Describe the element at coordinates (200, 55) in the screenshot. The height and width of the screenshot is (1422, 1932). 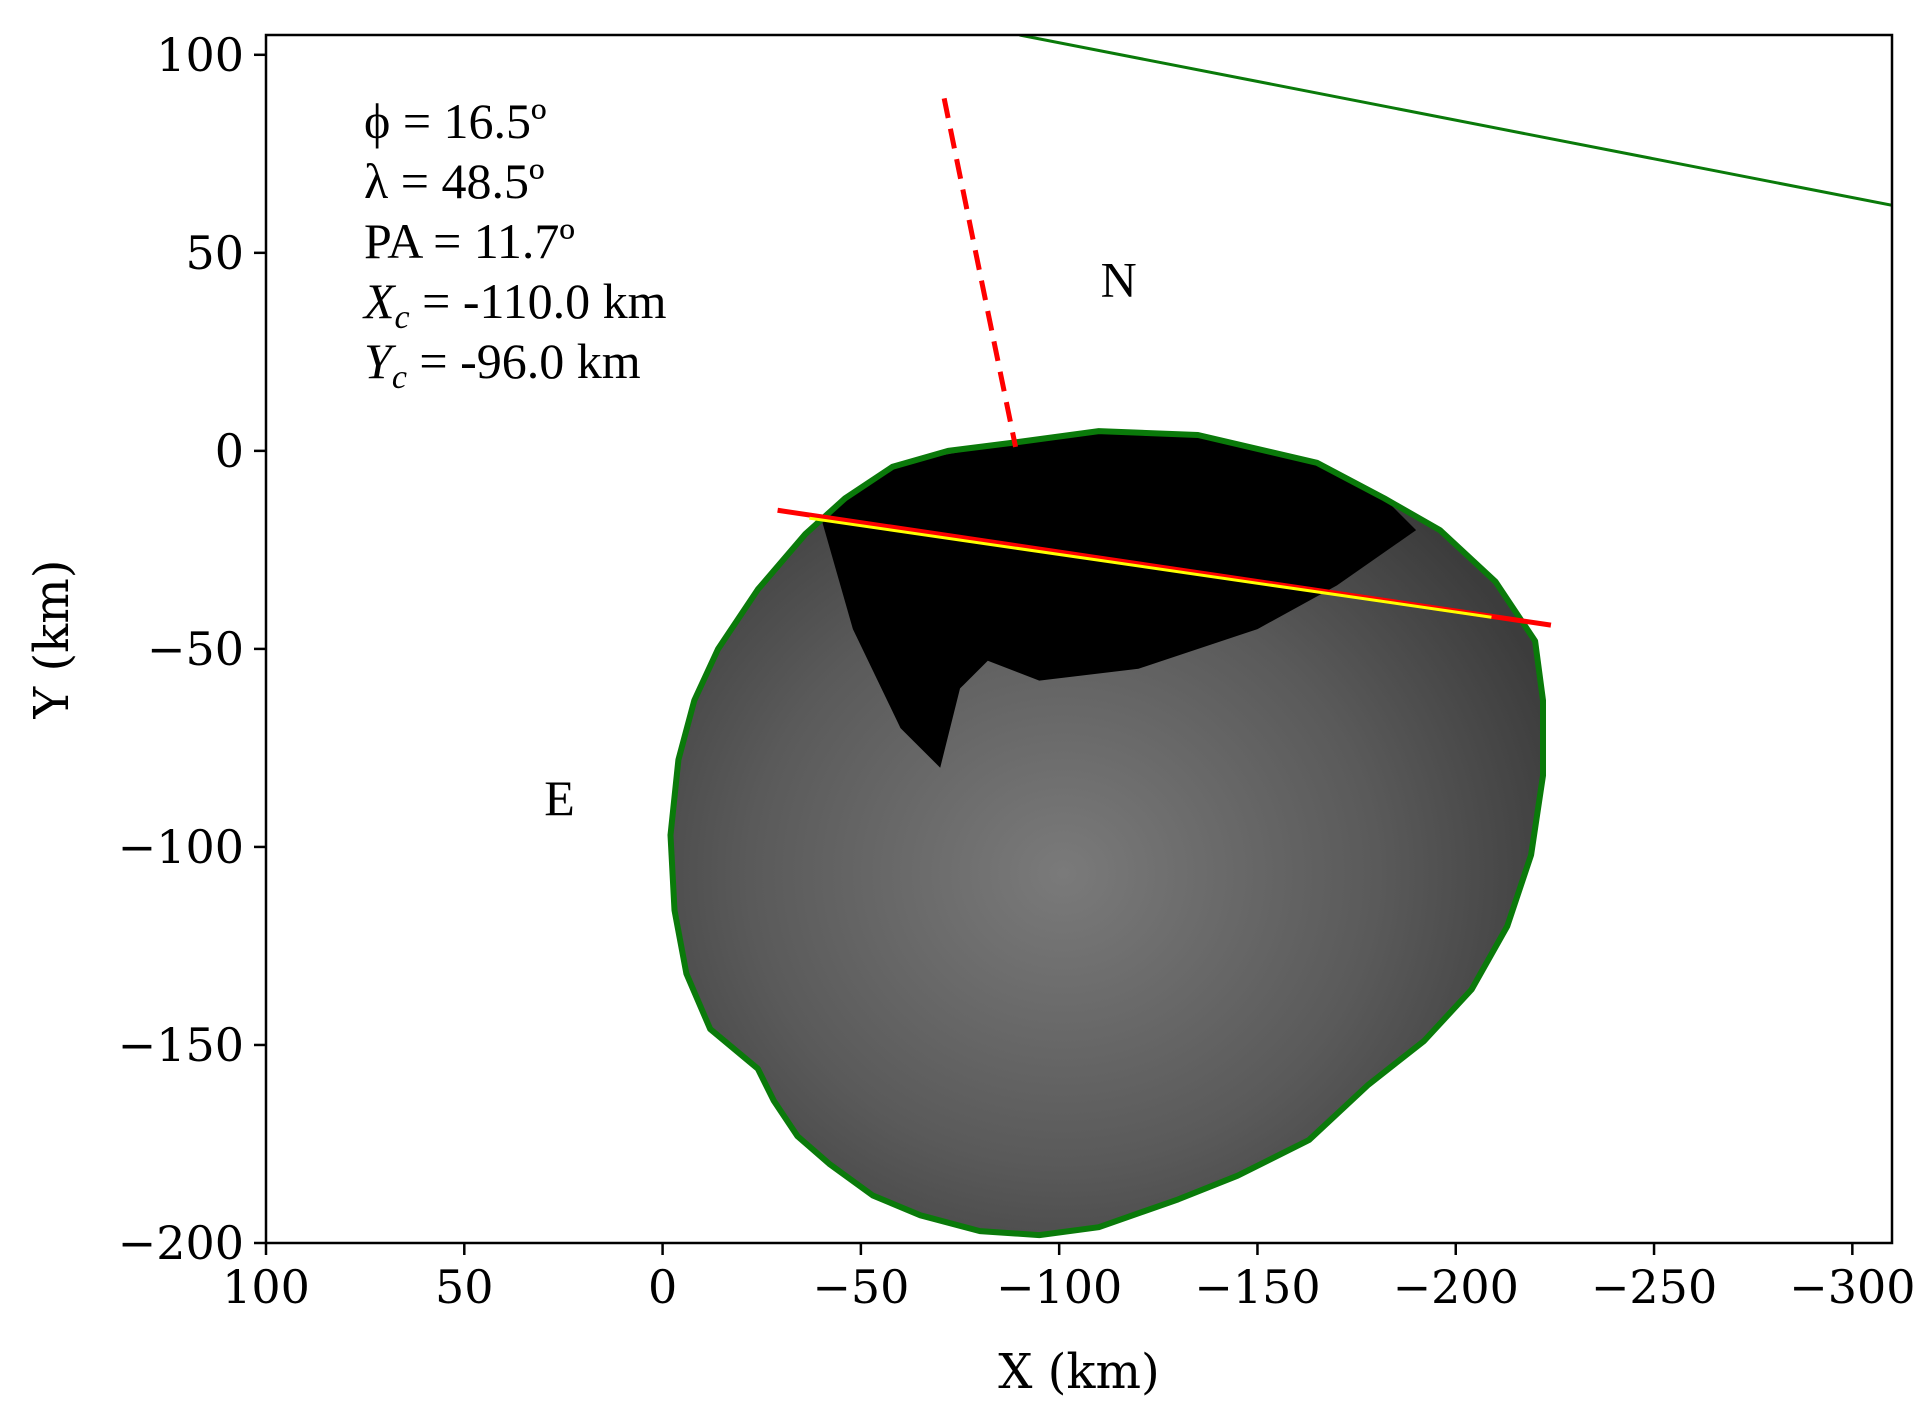
I see `y-tick-label: 100` at that location.